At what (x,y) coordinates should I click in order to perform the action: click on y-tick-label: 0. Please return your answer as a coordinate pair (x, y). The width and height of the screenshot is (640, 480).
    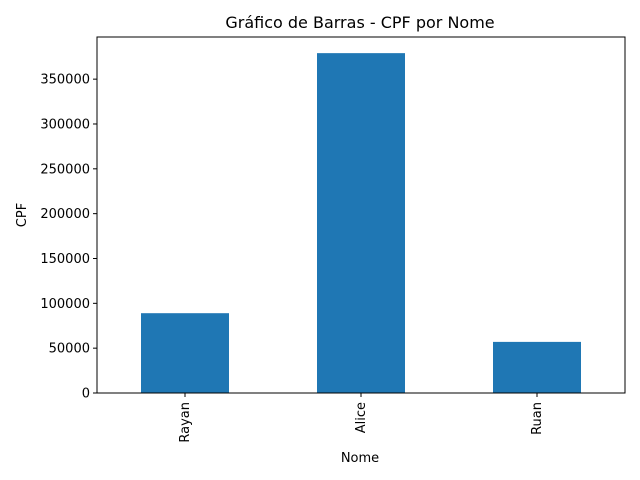
    Looking at the image, I should click on (86, 394).